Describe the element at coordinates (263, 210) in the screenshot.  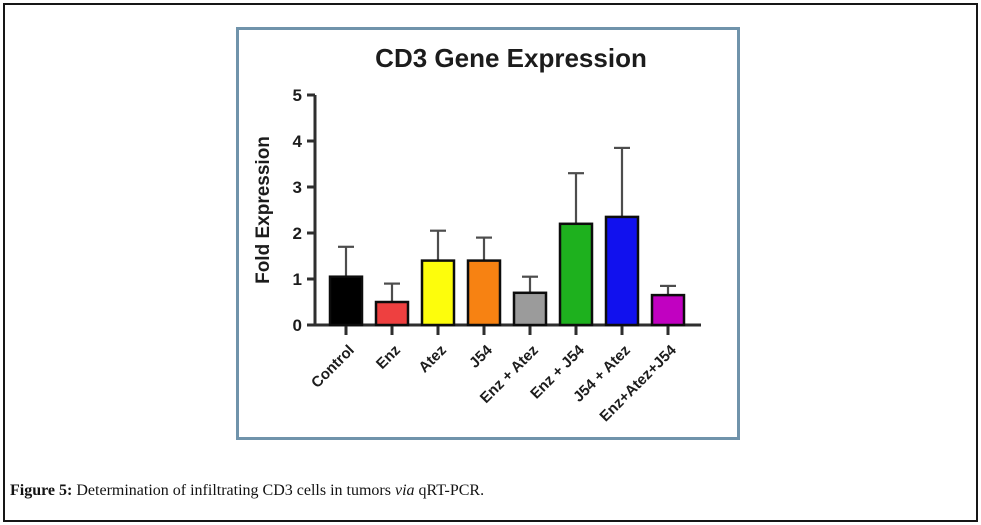
I see `y-axis-title: Fold Expression` at that location.